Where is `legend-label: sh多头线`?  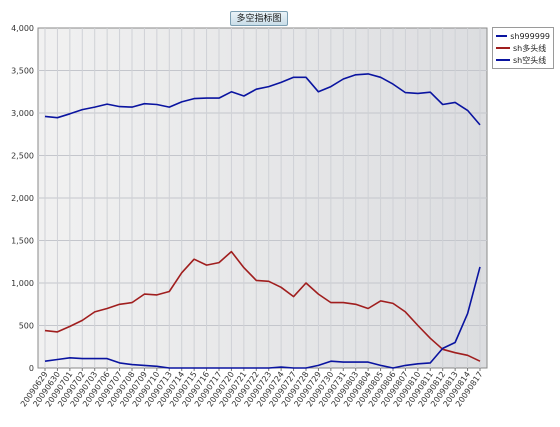 legend-label: sh多头线 is located at coordinates (530, 48).